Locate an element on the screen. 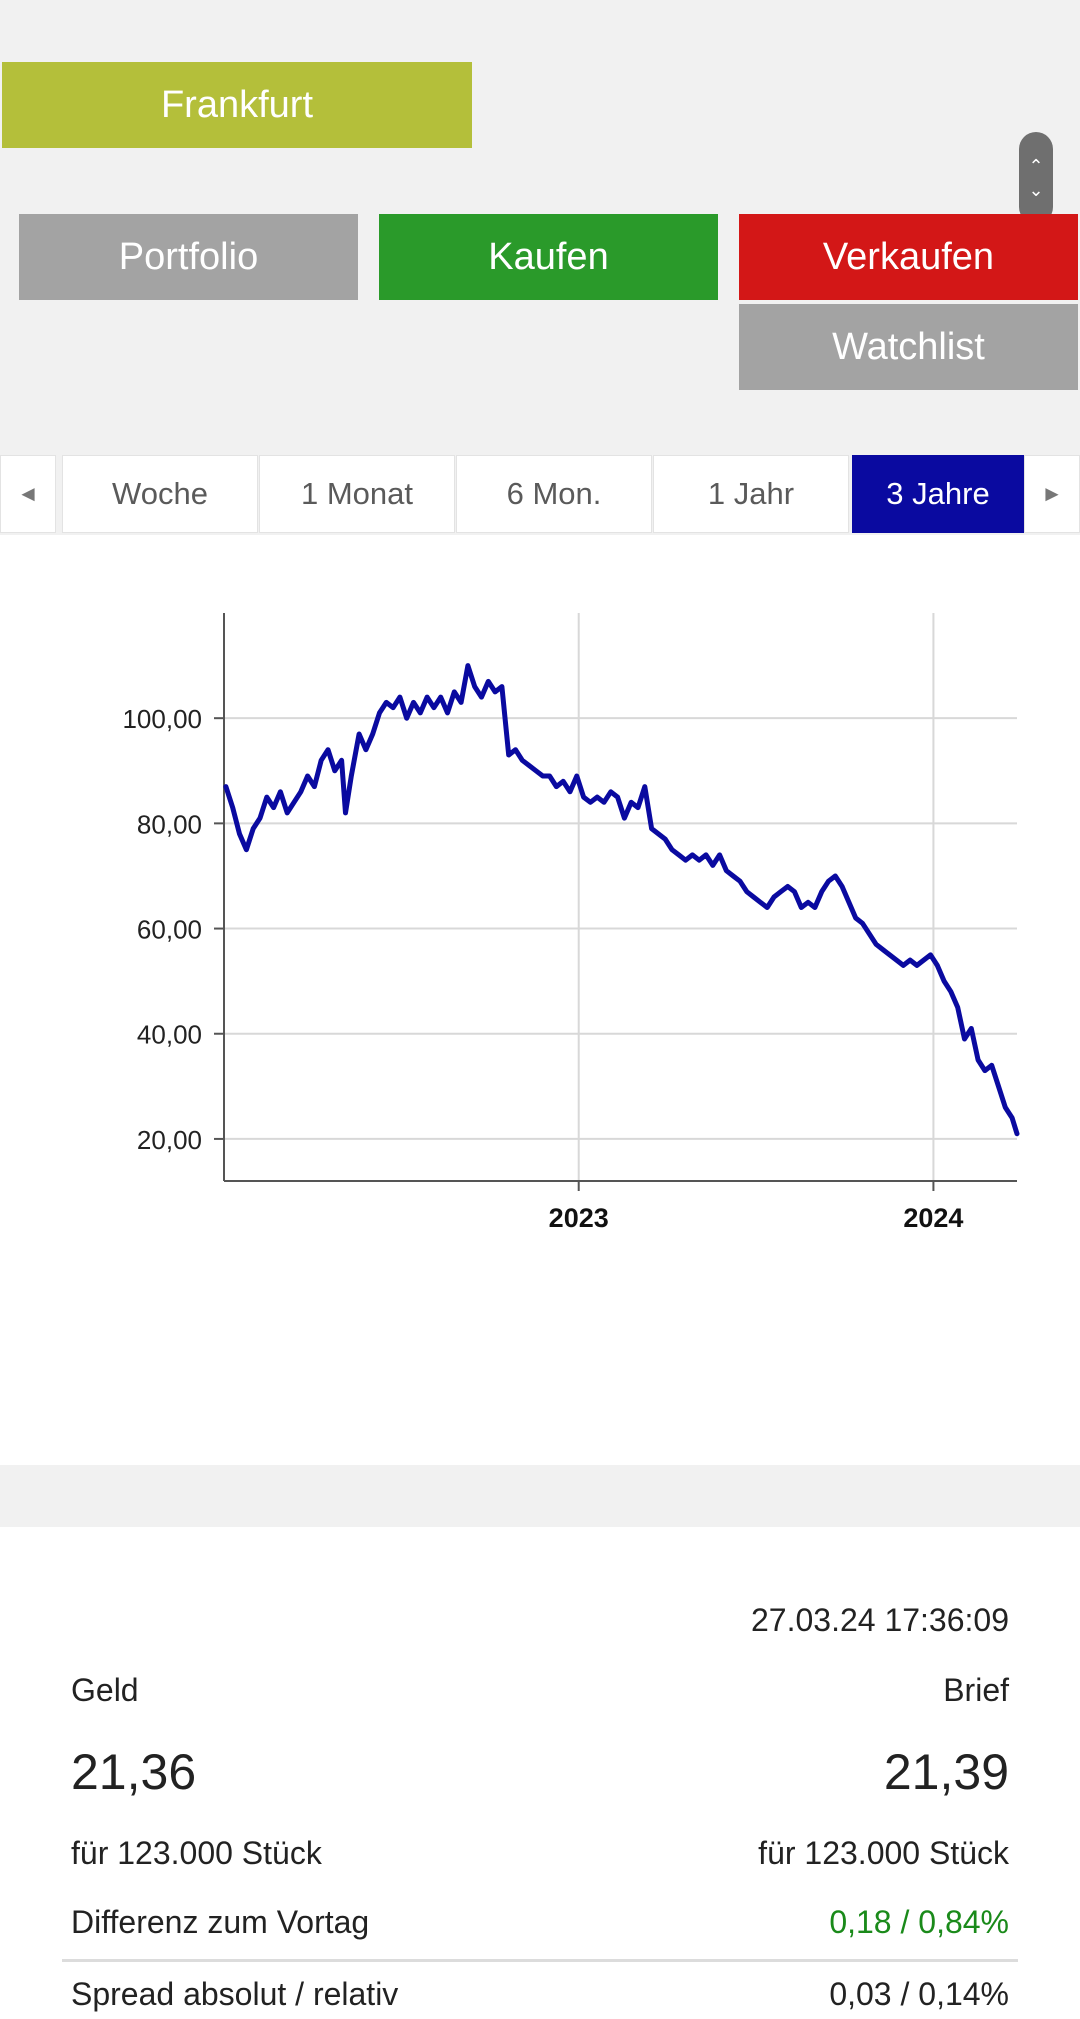 This screenshot has height=2019, width=1080. quote-timestamp: 27.03.24 17:36:09 is located at coordinates (879, 1620).